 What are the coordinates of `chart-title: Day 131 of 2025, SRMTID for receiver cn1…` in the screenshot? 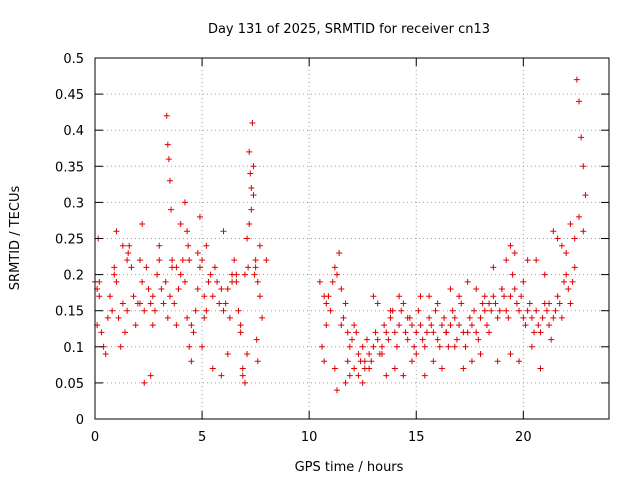 It's located at (349, 29).